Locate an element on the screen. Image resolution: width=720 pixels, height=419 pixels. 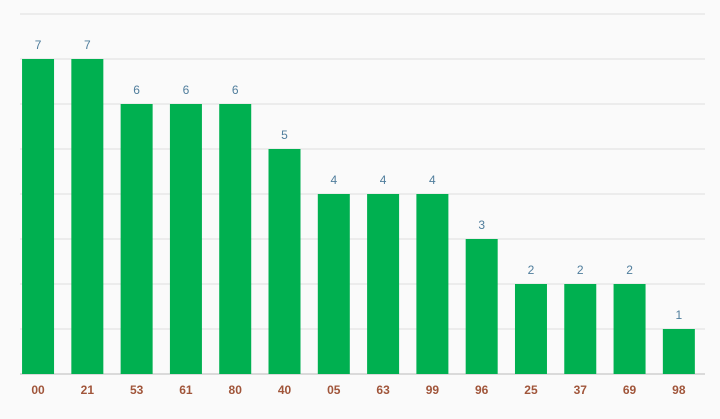
x-tick-label: 98 is located at coordinates (679, 390).